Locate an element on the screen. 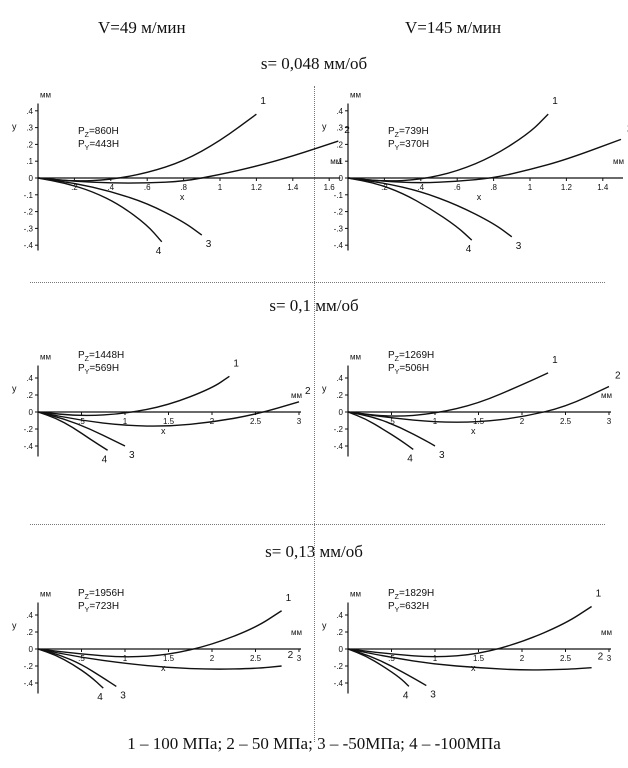  force-annotation: PZ=739H is located at coordinates (408, 132).